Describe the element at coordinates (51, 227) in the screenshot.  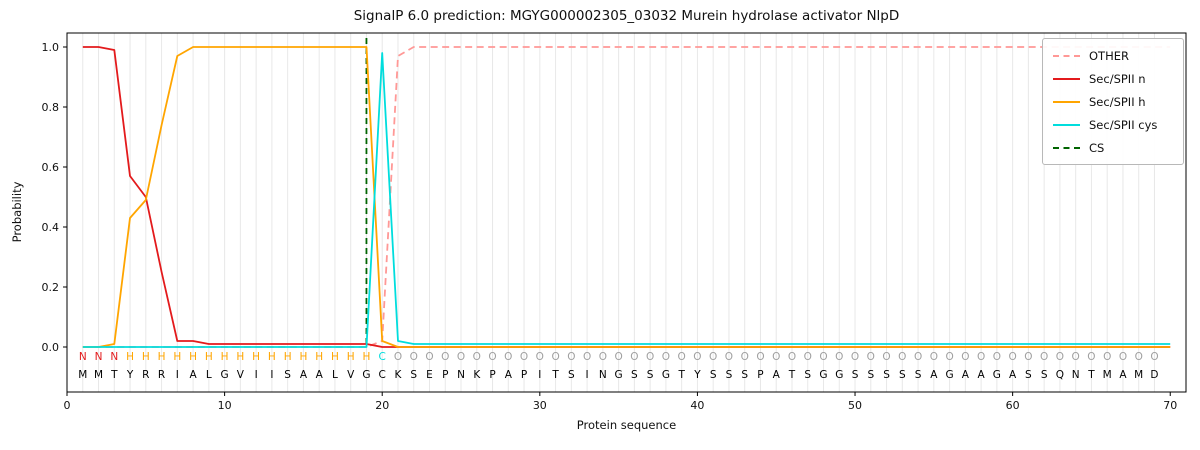
I see `y-tick-label: 0.4` at that location.